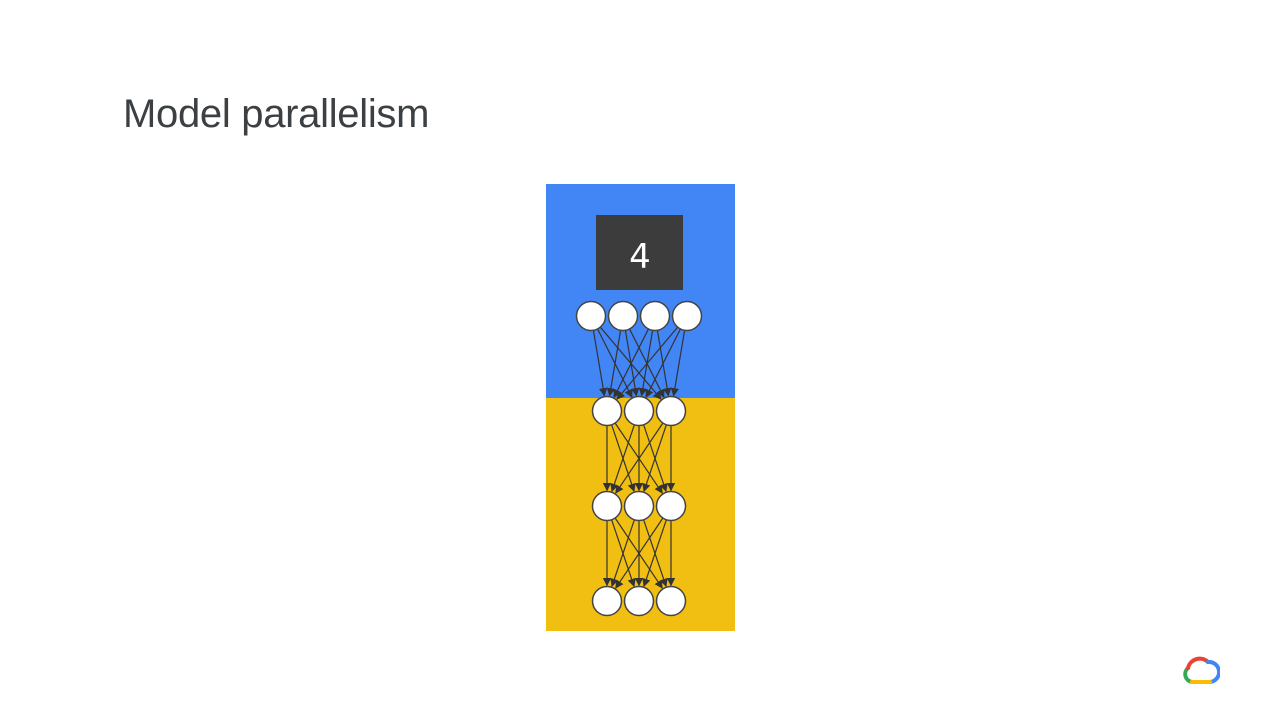 Image resolution: width=1280 pixels, height=720 pixels. Describe the element at coordinates (640, 257) in the screenshot. I see `input-digit: 4` at that location.